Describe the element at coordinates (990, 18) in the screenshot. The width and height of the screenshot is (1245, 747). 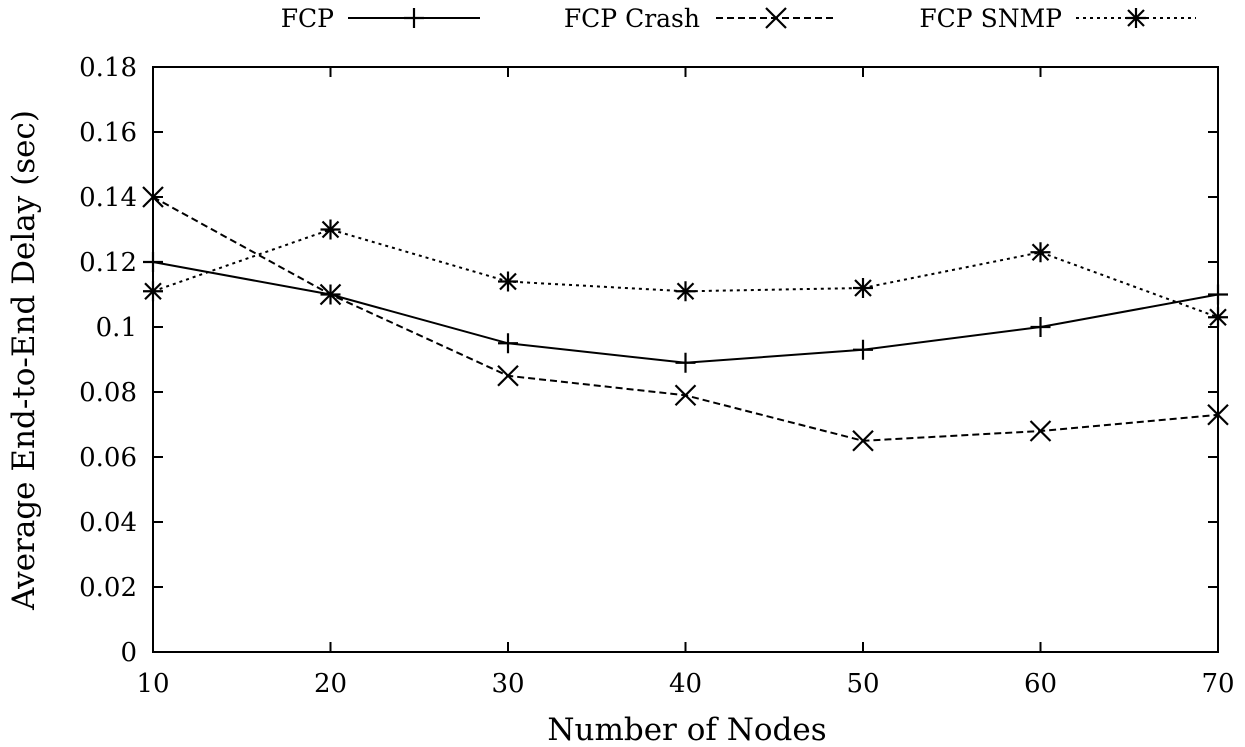
I see `legend-label-fcp-snmp: FCP SNMP` at that location.